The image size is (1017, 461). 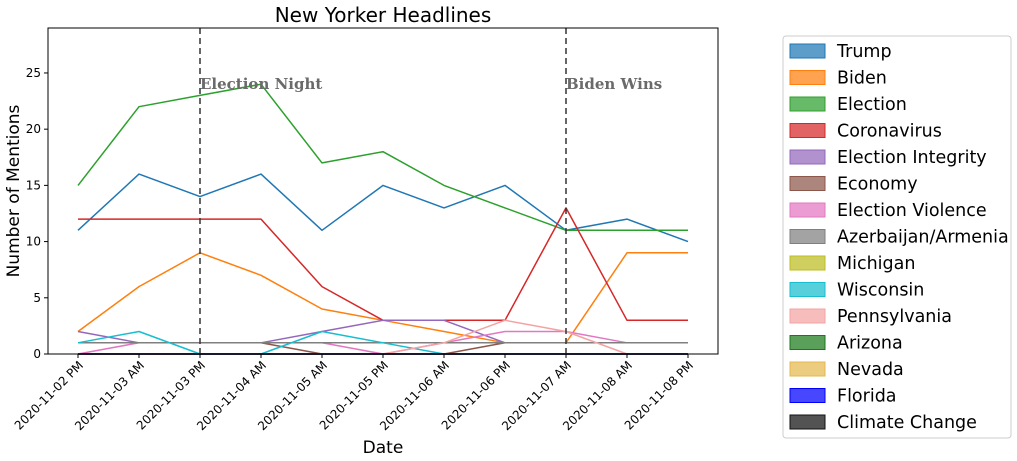 What do you see at coordinates (807, 51) in the screenshot?
I see `legend-swatch-trump` at bounding box center [807, 51].